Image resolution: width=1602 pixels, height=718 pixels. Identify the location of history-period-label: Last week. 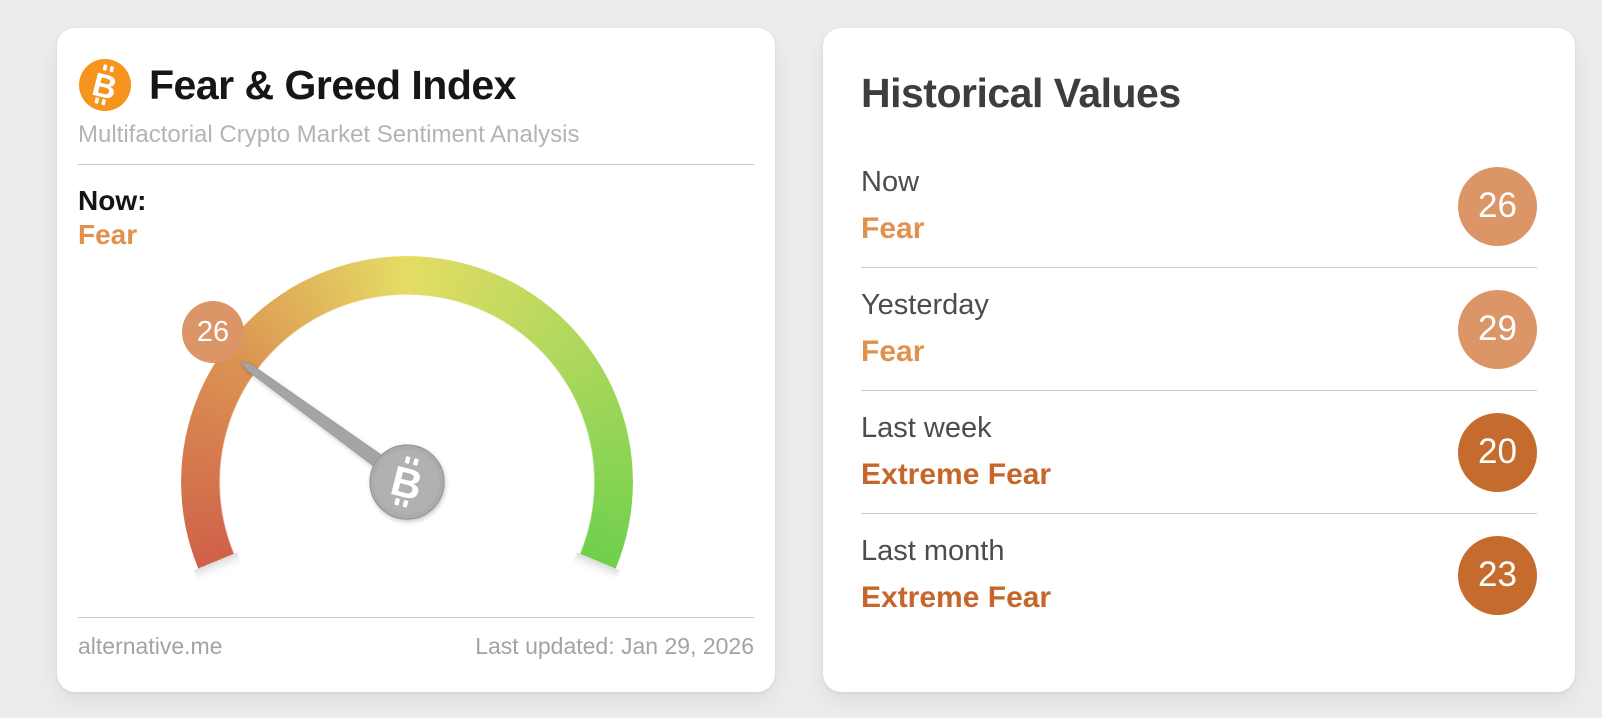
(926, 428).